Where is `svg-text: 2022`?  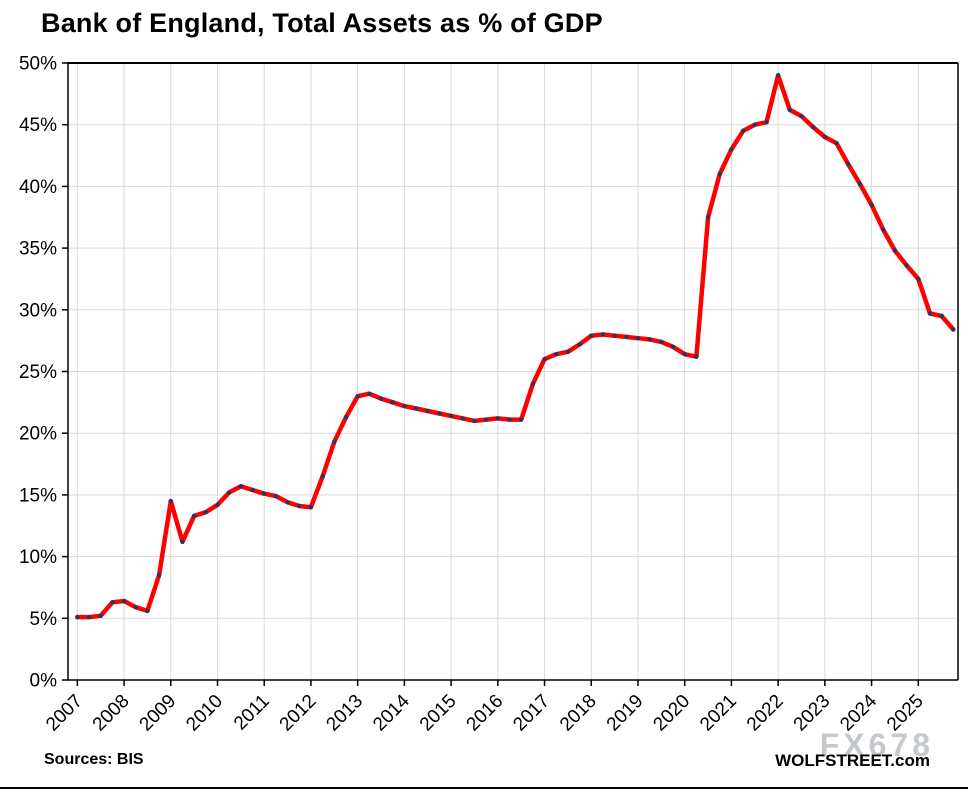
svg-text: 2022 is located at coordinates (765, 713).